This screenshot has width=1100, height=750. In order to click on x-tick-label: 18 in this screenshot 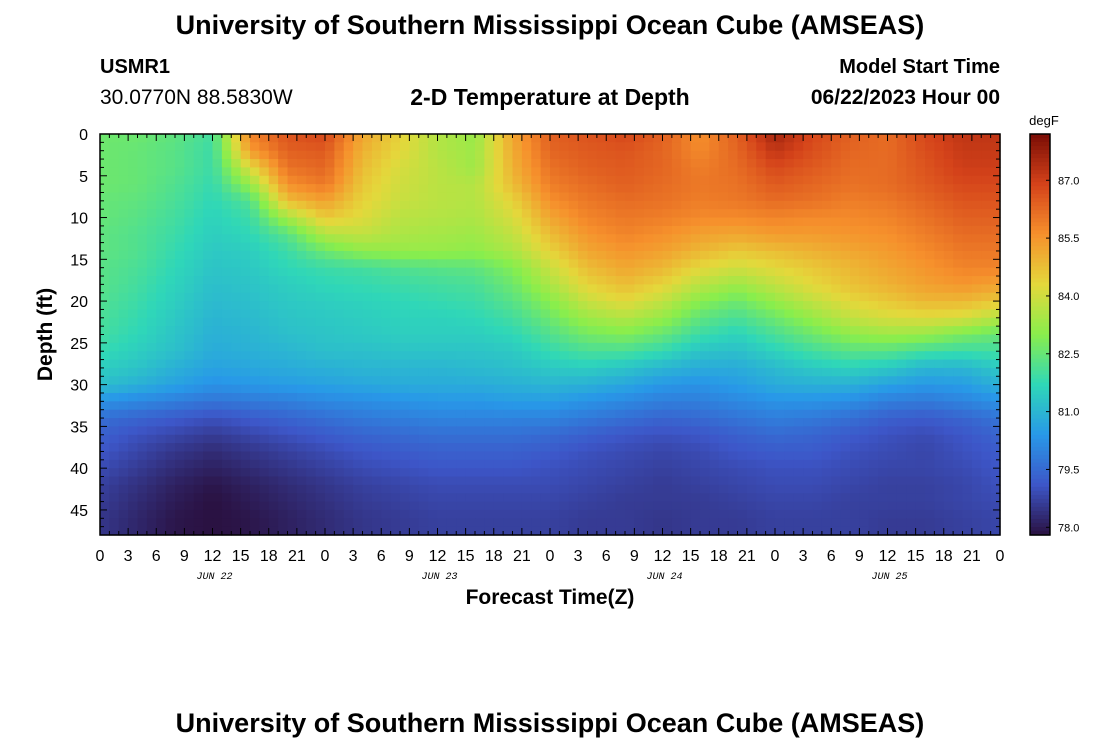, I will do `click(494, 556)`.